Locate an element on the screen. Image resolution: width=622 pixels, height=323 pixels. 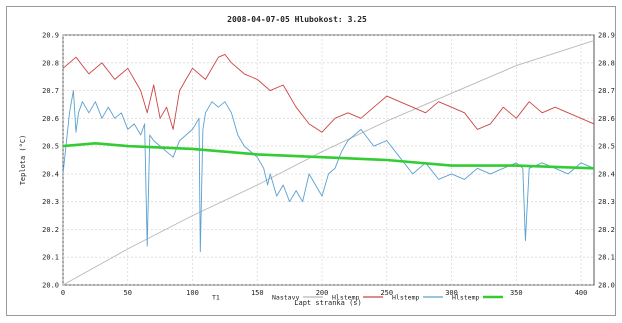
x-tick-label: 400 is located at coordinates (581, 293).